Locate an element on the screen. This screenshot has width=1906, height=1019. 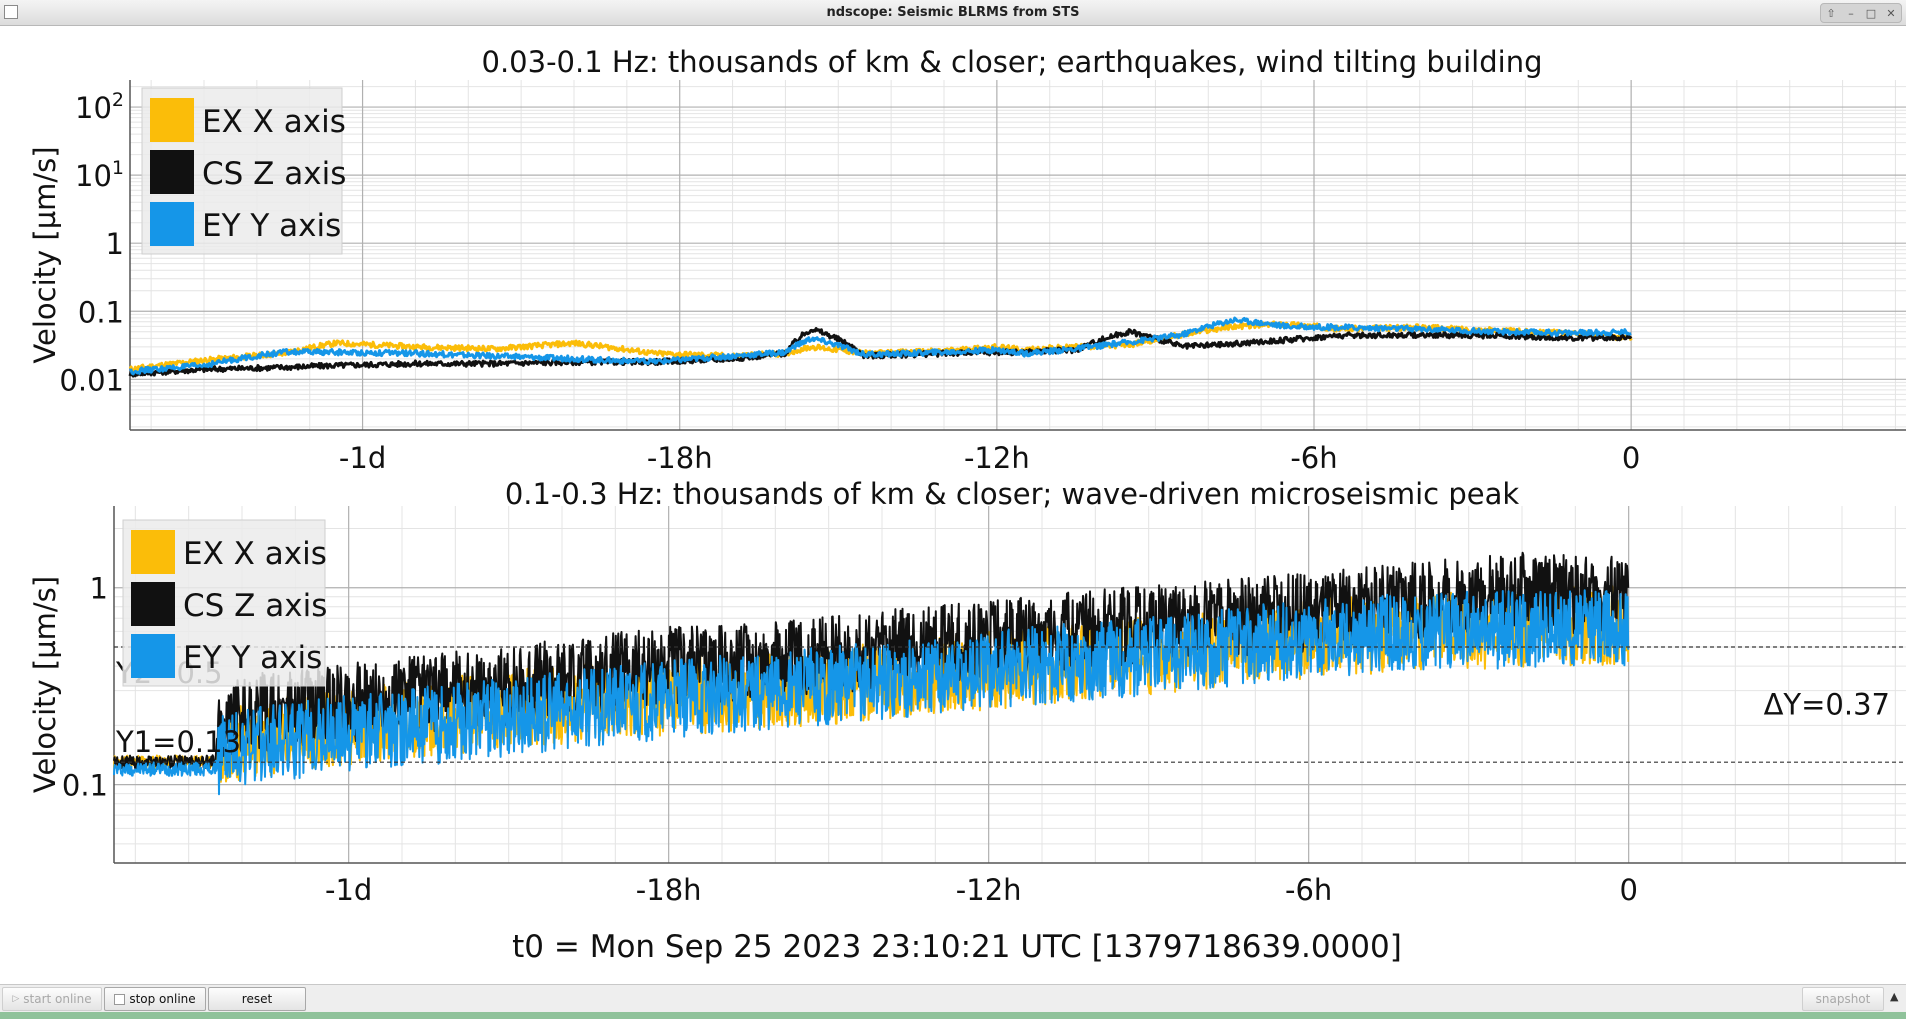
window-close-icon: ✕ is located at coordinates (1891, 13).